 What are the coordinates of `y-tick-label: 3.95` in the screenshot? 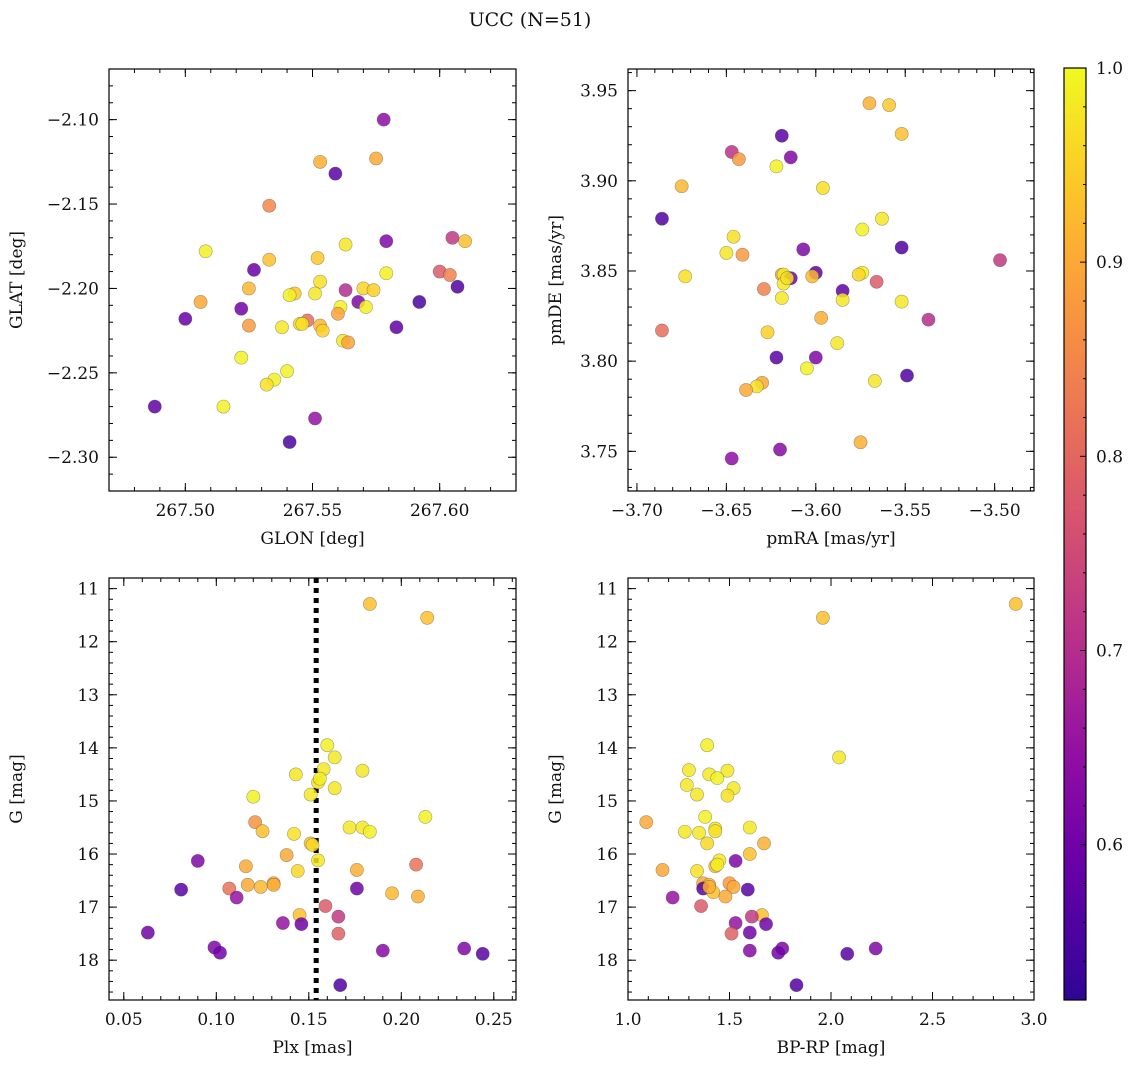 It's located at (599, 92).